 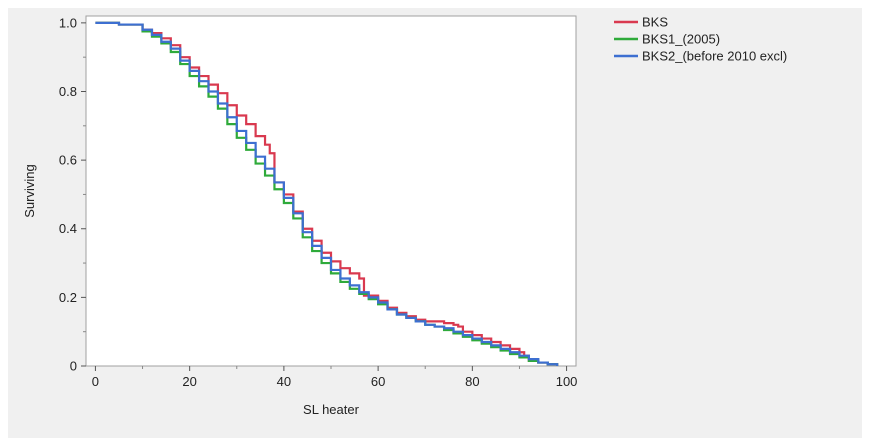 I want to click on x-tick-label: 40, so click(x=284, y=381).